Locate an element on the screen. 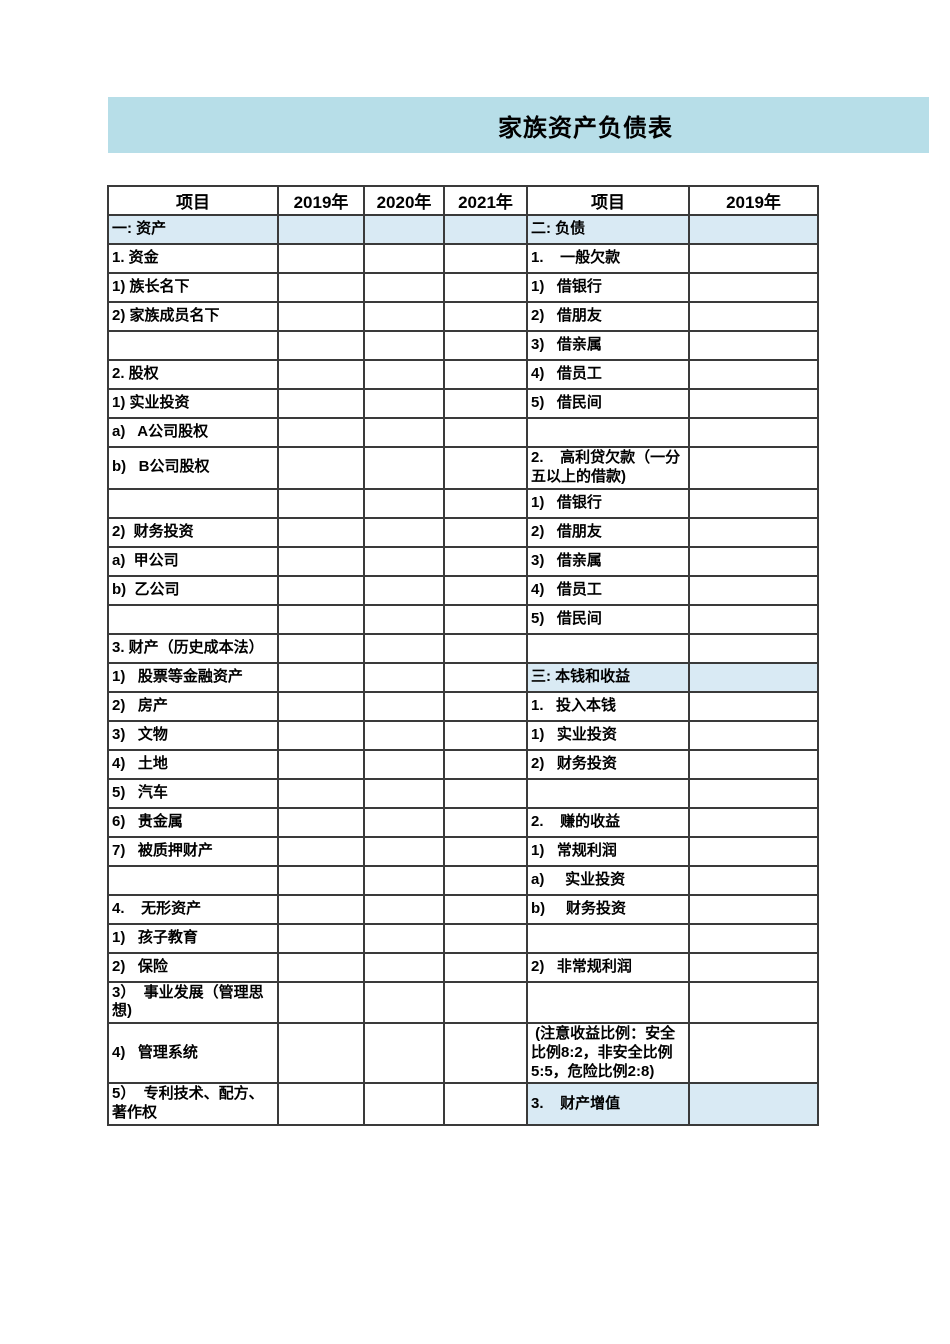 This screenshot has width=950, height=1344. item-cell-right: 3. 财产增值 is located at coordinates (608, 1104).